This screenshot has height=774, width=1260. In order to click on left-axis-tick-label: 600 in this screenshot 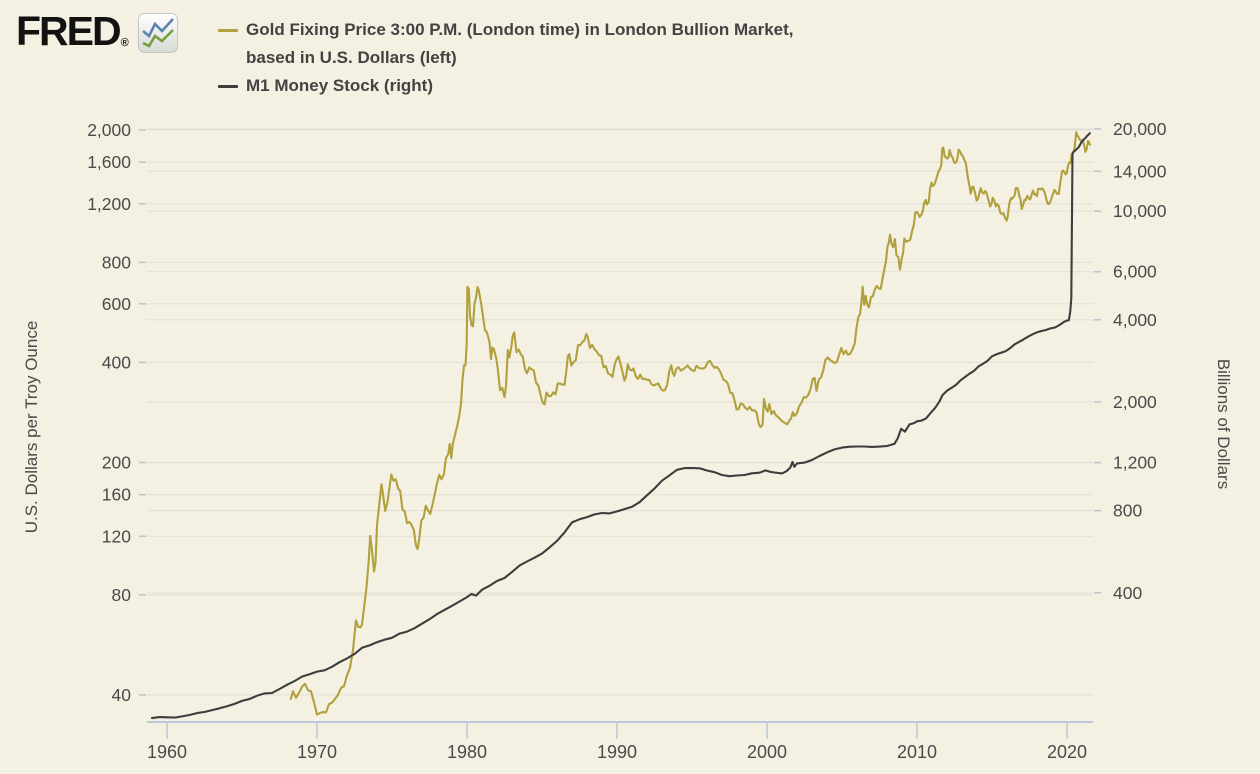, I will do `click(116, 304)`.